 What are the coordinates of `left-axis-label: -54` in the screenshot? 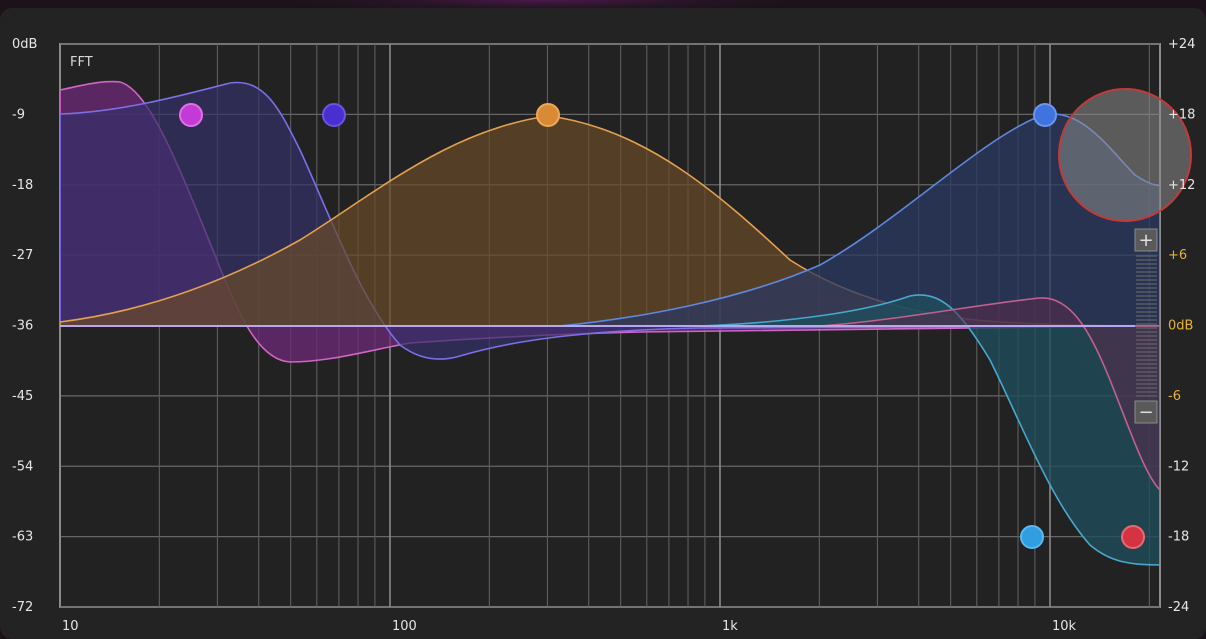 It's located at (22, 466).